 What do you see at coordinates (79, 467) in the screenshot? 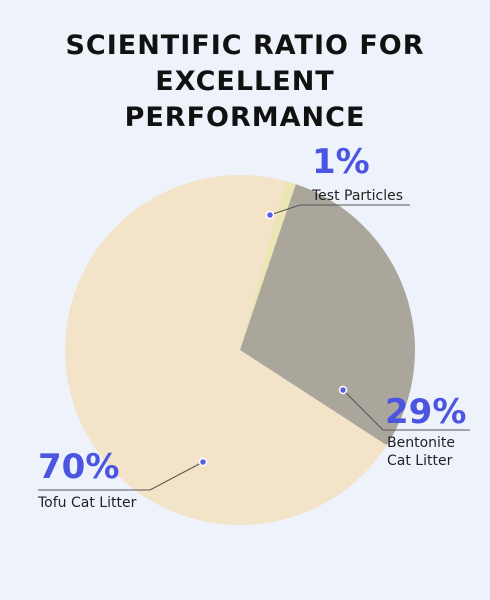
I see `value-label: 70%` at bounding box center [79, 467].